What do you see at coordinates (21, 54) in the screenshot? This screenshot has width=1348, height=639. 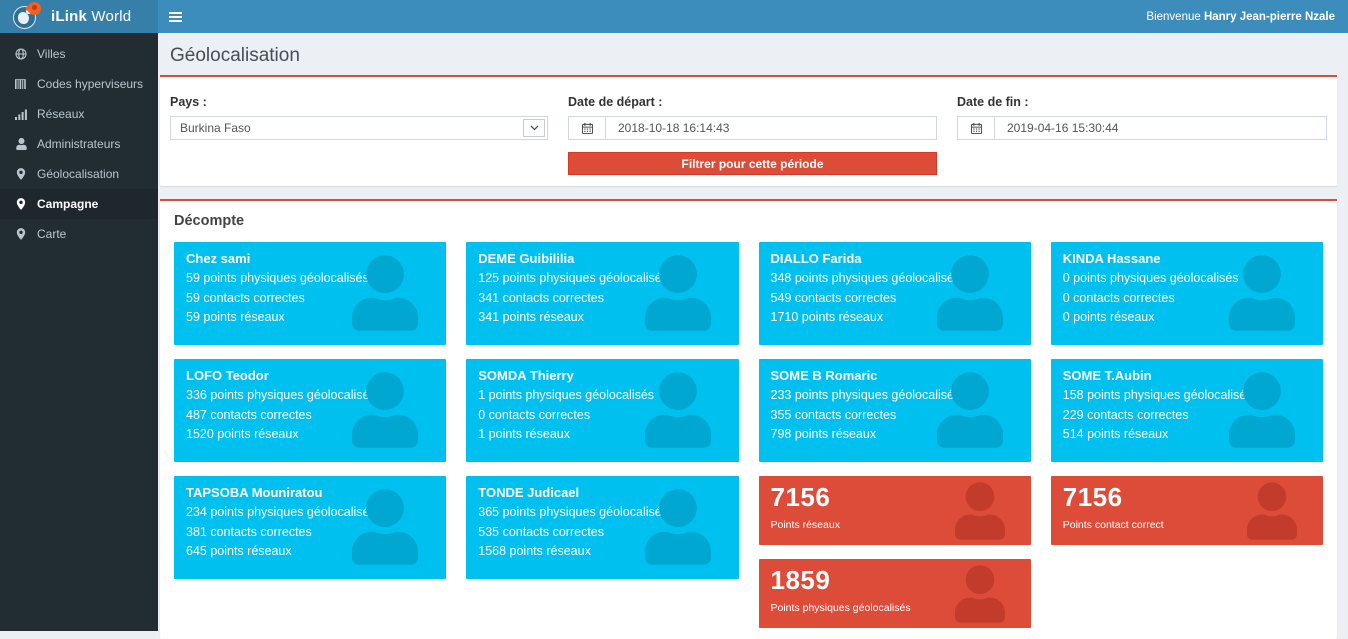 I see `globe-icon` at bounding box center [21, 54].